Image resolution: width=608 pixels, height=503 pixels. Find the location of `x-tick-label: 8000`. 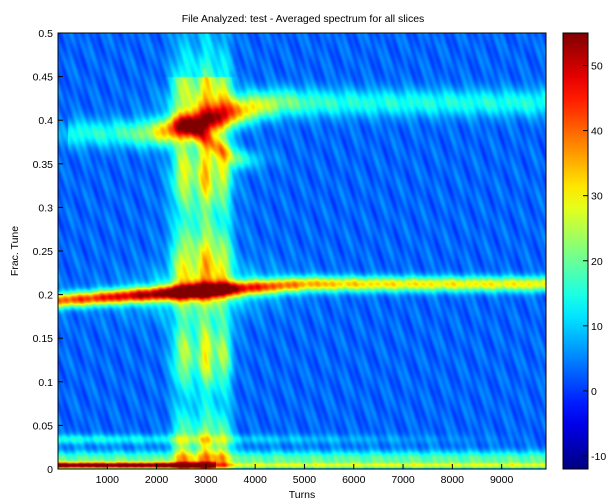

x-tick-label: 8000 is located at coordinates (453, 480).